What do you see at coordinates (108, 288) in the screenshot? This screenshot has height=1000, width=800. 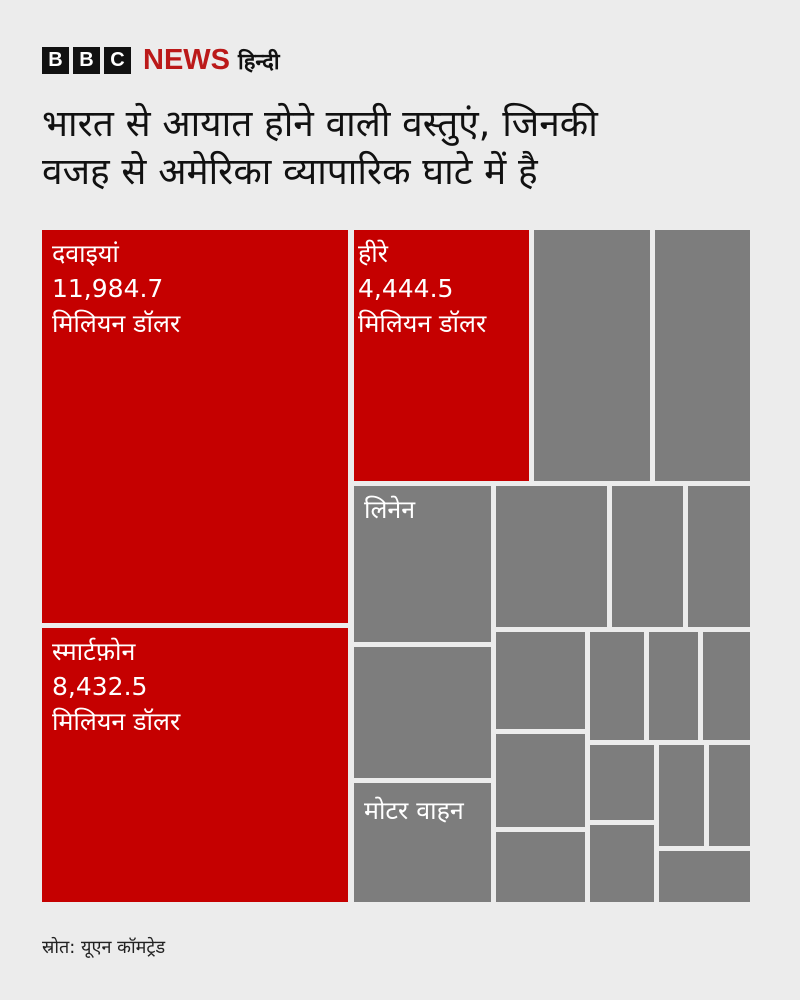 I see `tile-medicines-value: 11,984.7` at bounding box center [108, 288].